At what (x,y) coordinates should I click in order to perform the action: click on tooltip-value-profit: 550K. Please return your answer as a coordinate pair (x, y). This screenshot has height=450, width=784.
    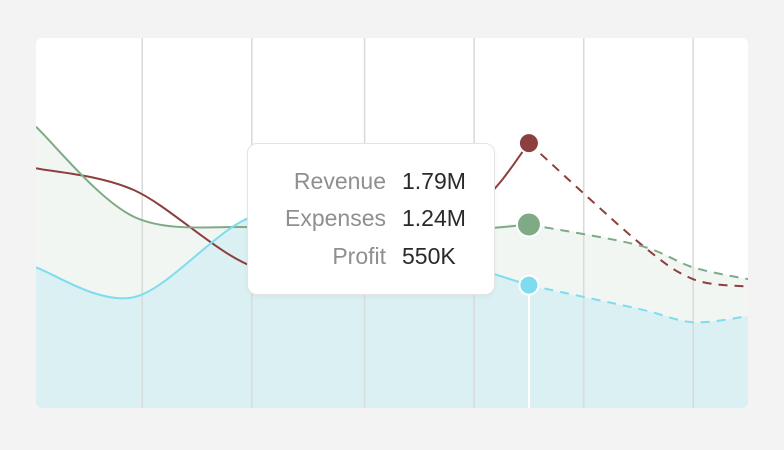
    Looking at the image, I should click on (429, 256).